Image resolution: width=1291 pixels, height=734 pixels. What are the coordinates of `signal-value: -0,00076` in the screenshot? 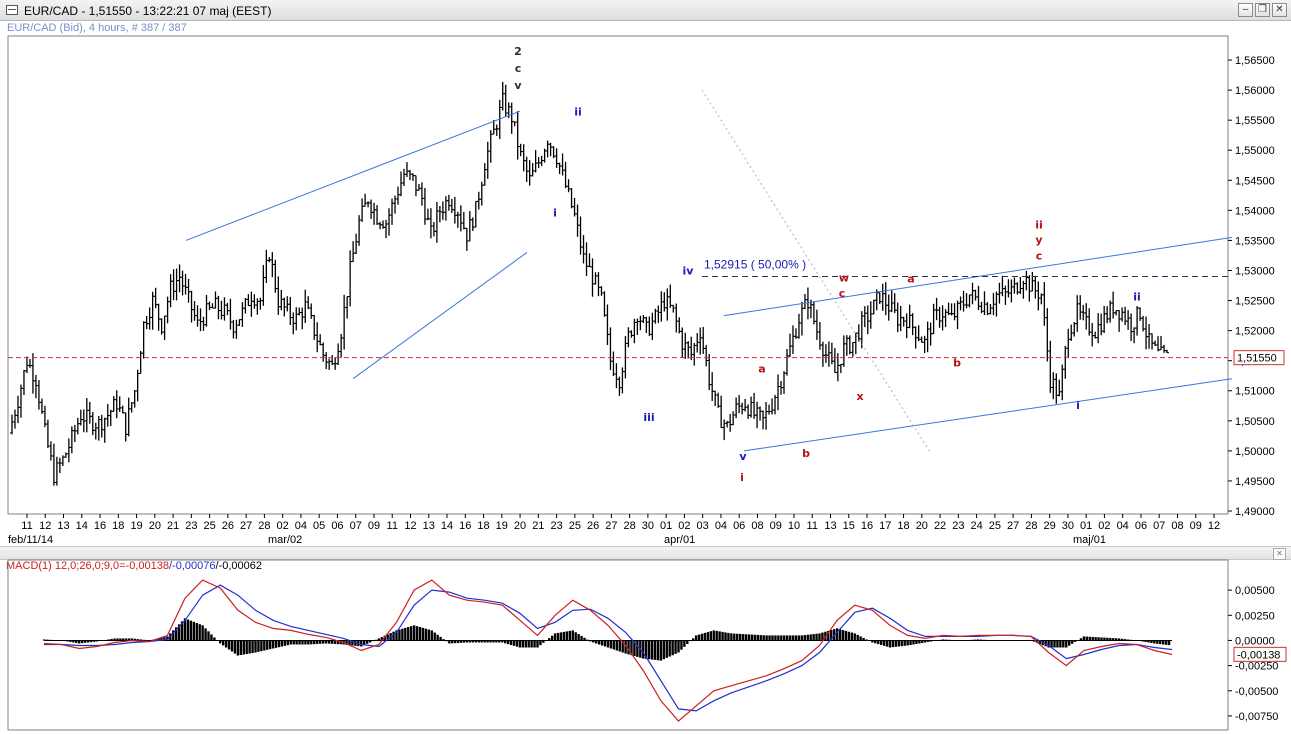 It's located at (194, 566).